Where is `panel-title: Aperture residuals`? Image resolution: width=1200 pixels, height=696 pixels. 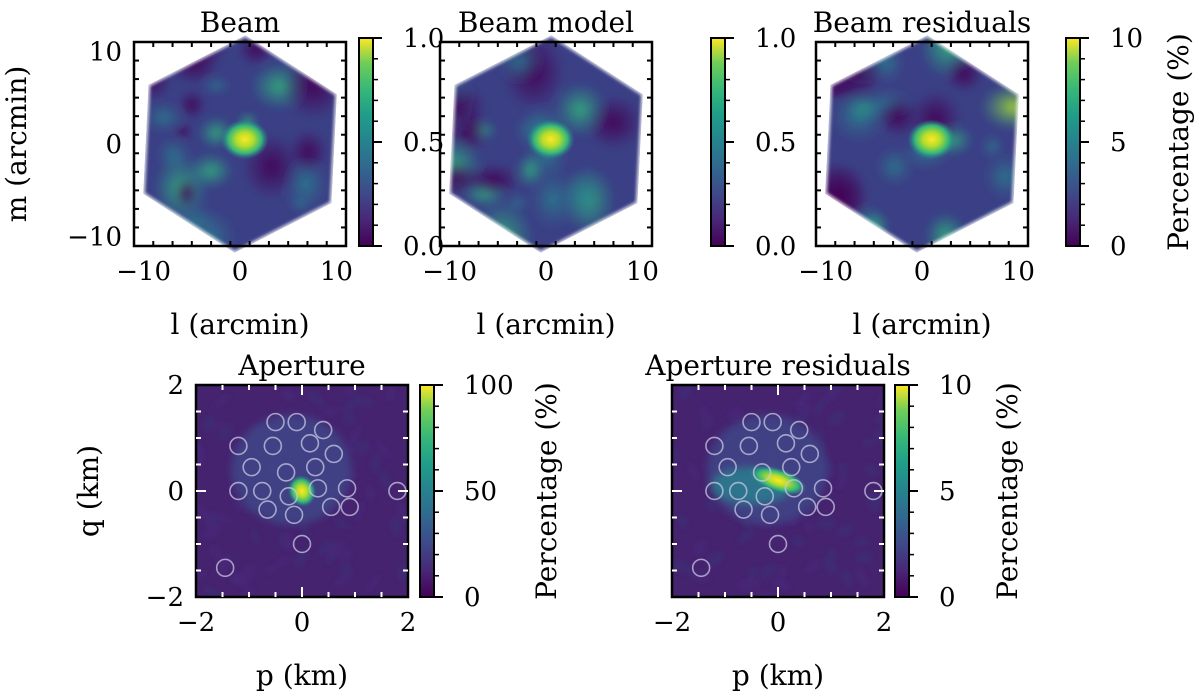
panel-title: Aperture residuals is located at coordinates (777, 365).